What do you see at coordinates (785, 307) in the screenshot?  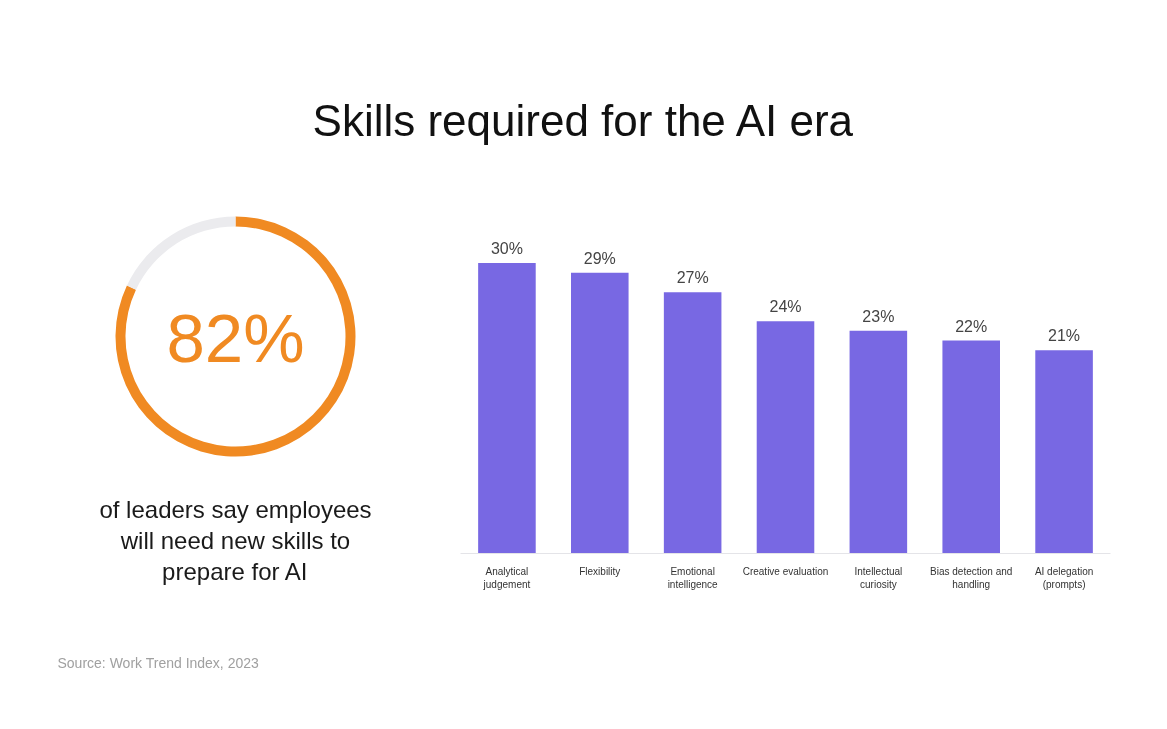 I see `data-label: 24%` at bounding box center [785, 307].